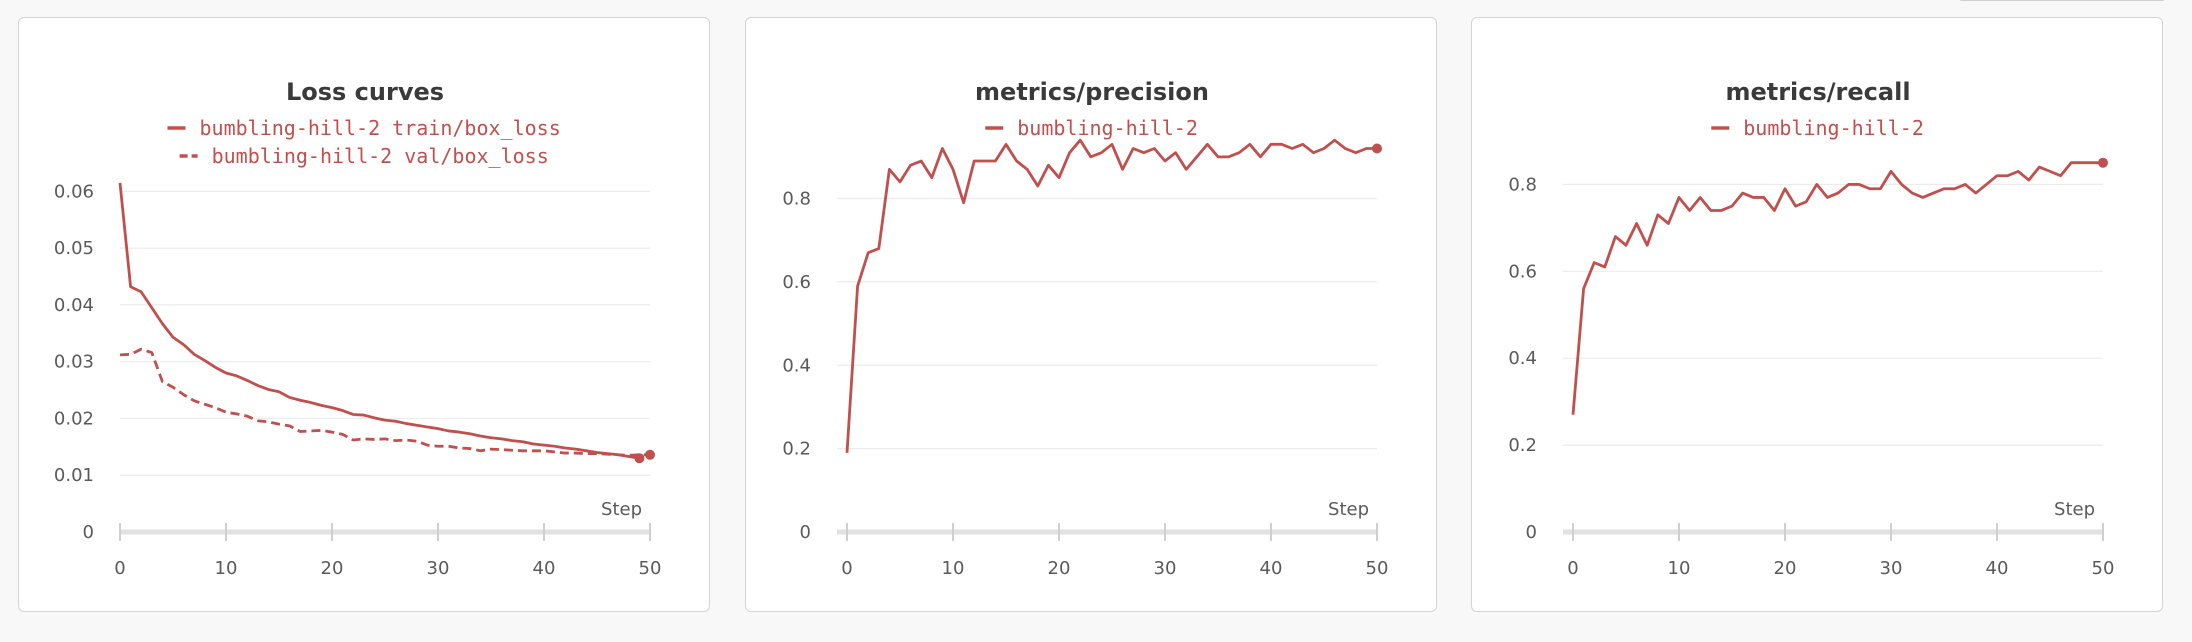 This screenshot has width=2192, height=642. What do you see at coordinates (74, 475) in the screenshot?
I see `y-tick-label: 0.01` at bounding box center [74, 475].